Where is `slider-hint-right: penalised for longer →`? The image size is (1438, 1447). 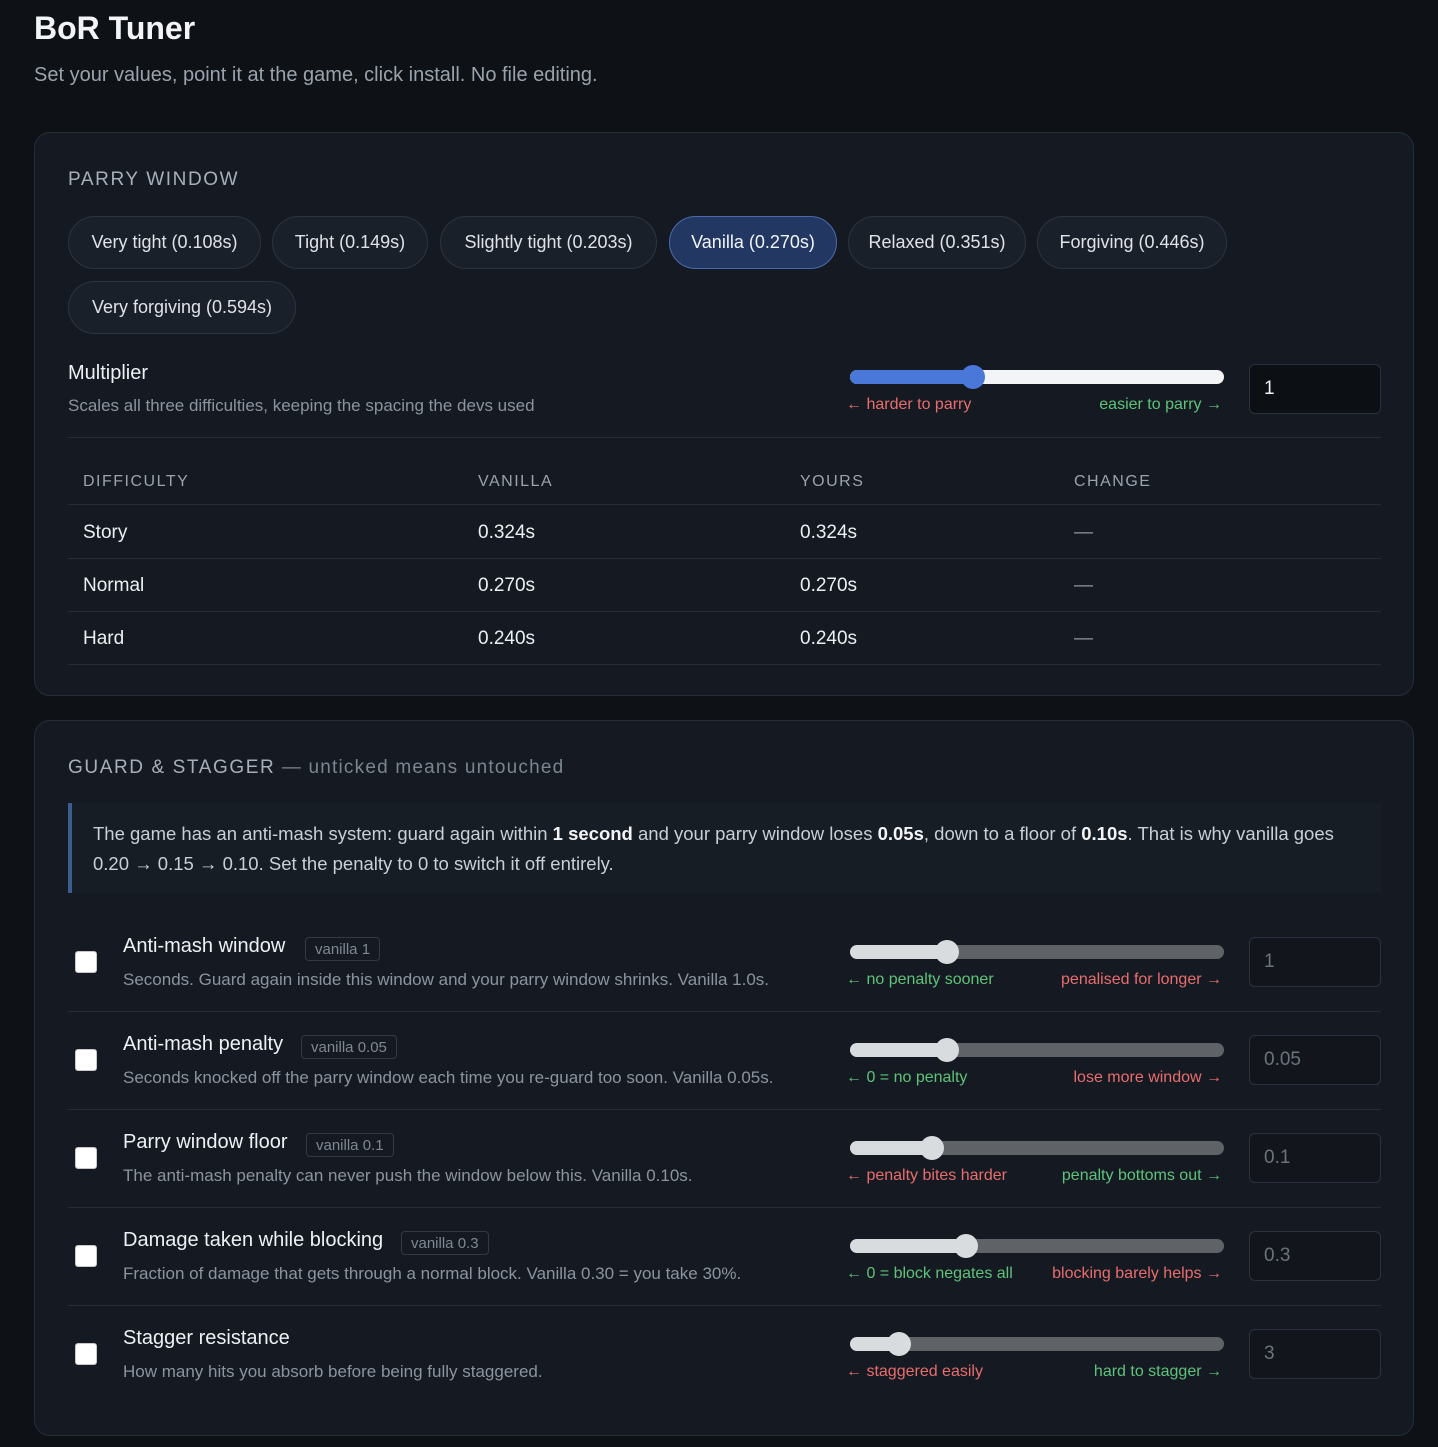 slider-hint-right: penalised for longer → is located at coordinates (1141, 979).